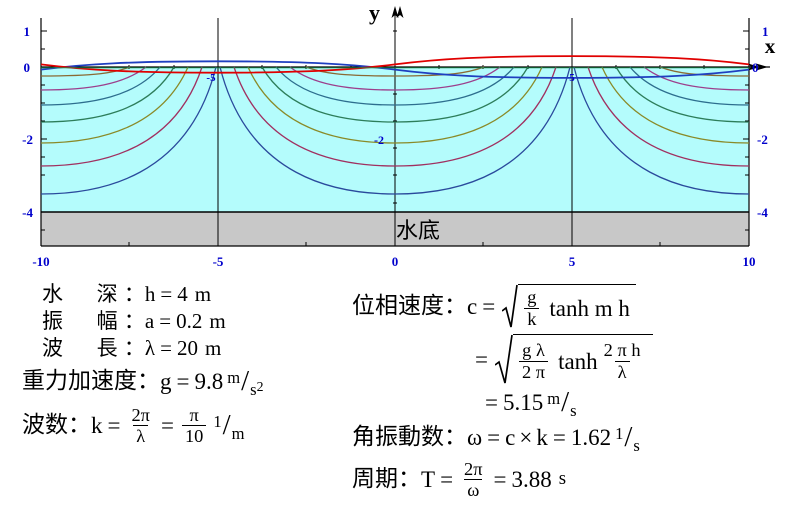 Image resolution: width=799 pixels, height=530 pixels. Describe the element at coordinates (187, 367) in the screenshot. I see `parameter-list: 水 深 ： h = 4 m 振 幅 ： a = 0.2 m 波 長 ： λ` at that location.